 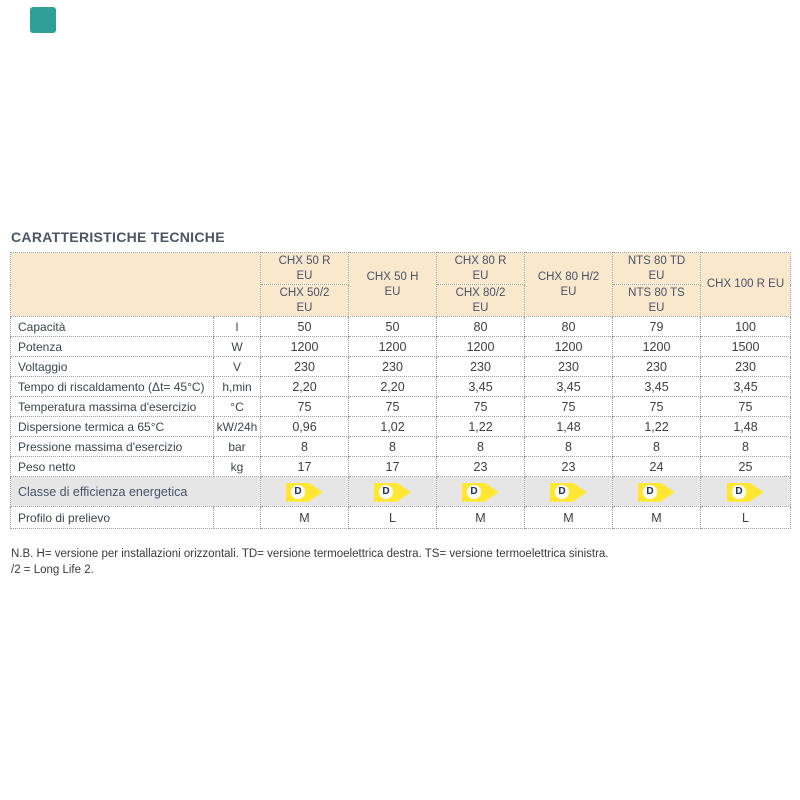 I want to click on table-row-potenza: Potenza W 1200 1200 1200 1200 1200 1500, so click(x=400, y=346).